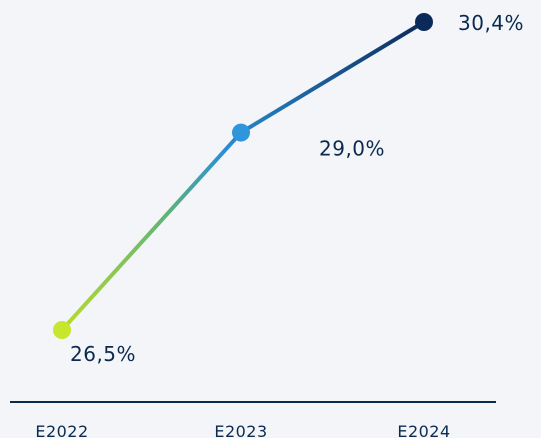 This screenshot has height=438, width=541. Describe the element at coordinates (491, 23) in the screenshot. I see `data-label-e2024: 30,4%` at that location.